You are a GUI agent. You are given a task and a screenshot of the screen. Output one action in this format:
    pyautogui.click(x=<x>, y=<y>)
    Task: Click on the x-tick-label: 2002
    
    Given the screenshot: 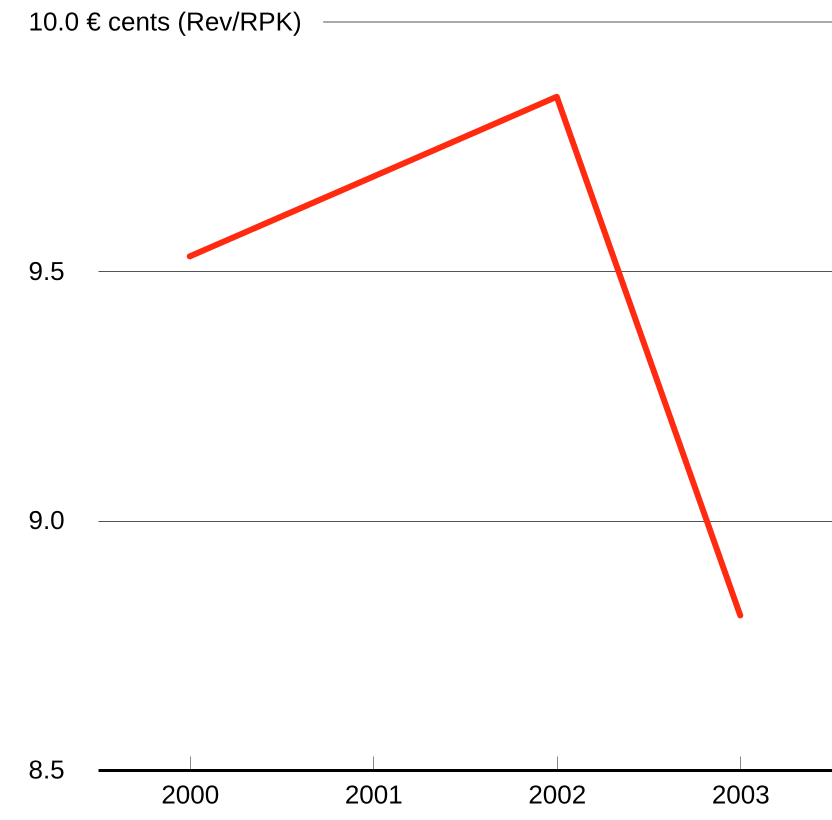 What is the action you would take?
    pyautogui.click(x=557, y=795)
    